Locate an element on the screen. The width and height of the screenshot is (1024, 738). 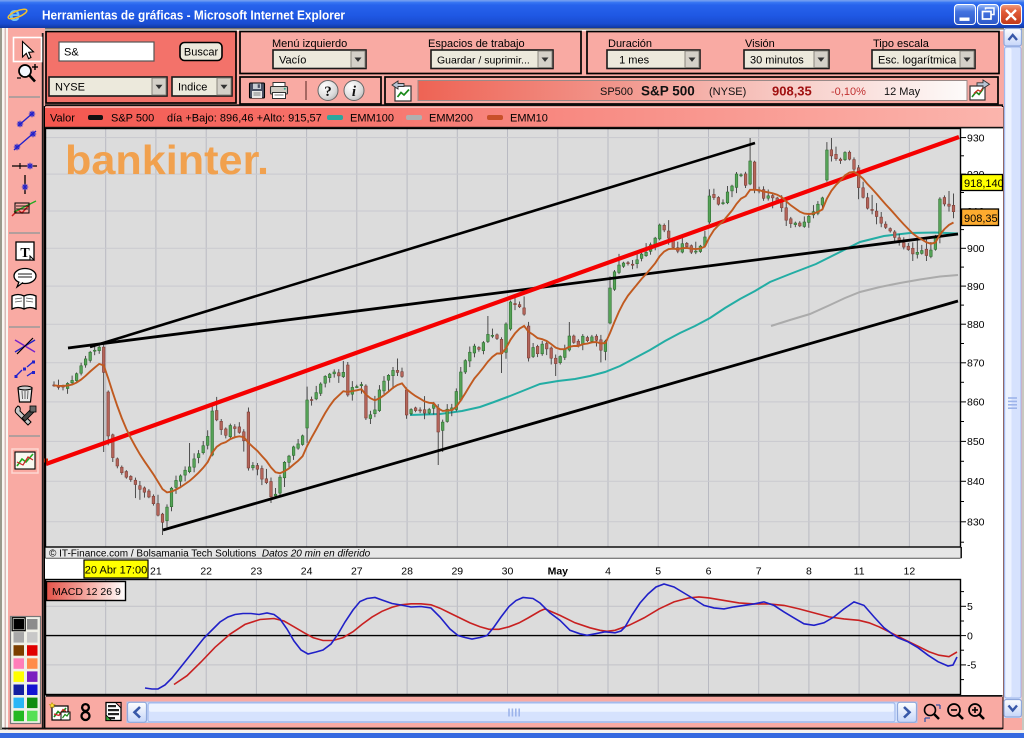
svg-text: S& is located at coordinates (71, 53).